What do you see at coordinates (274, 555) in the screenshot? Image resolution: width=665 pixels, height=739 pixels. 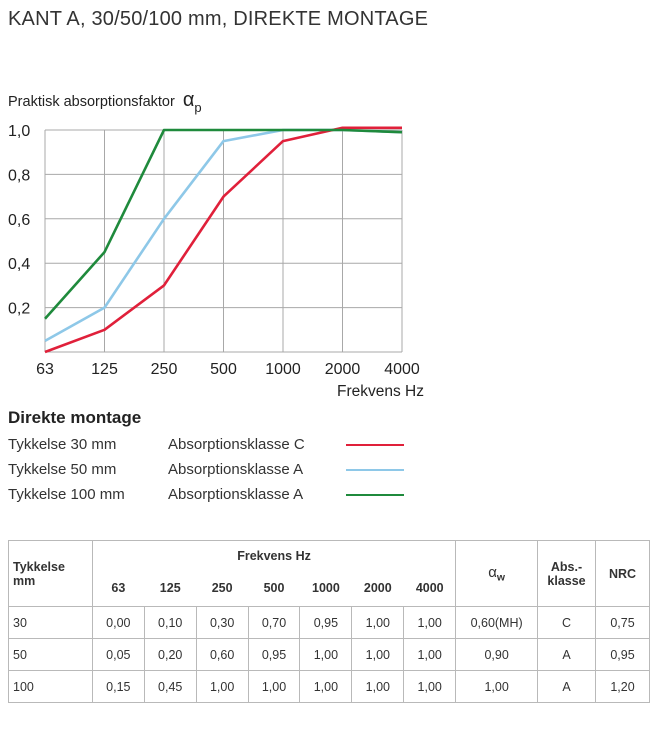 I see `frequency-group-header: Frekvens Hz` at bounding box center [274, 555].